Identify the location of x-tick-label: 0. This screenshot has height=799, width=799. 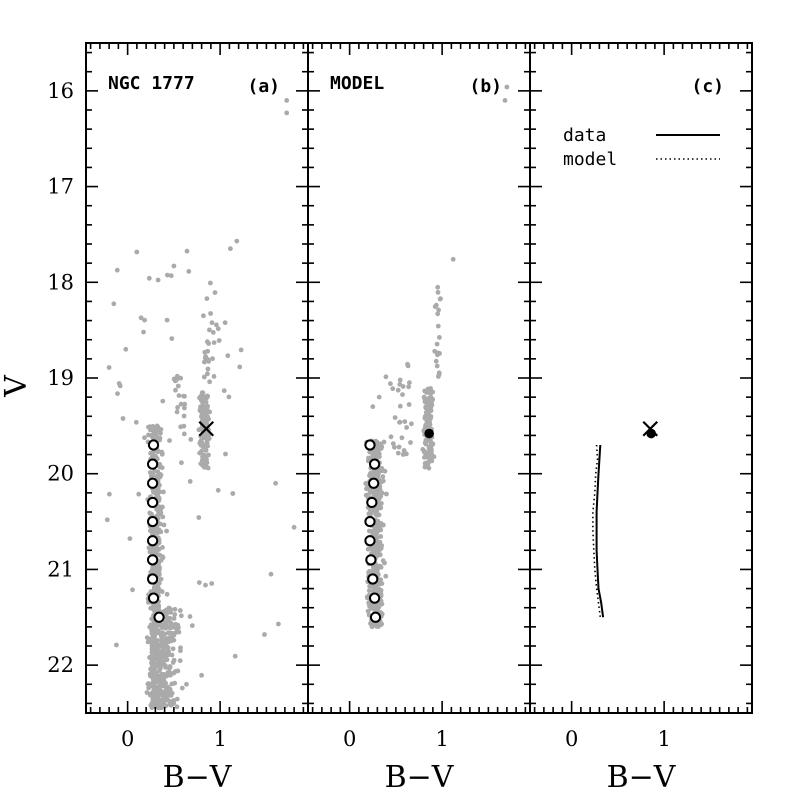
(127, 739).